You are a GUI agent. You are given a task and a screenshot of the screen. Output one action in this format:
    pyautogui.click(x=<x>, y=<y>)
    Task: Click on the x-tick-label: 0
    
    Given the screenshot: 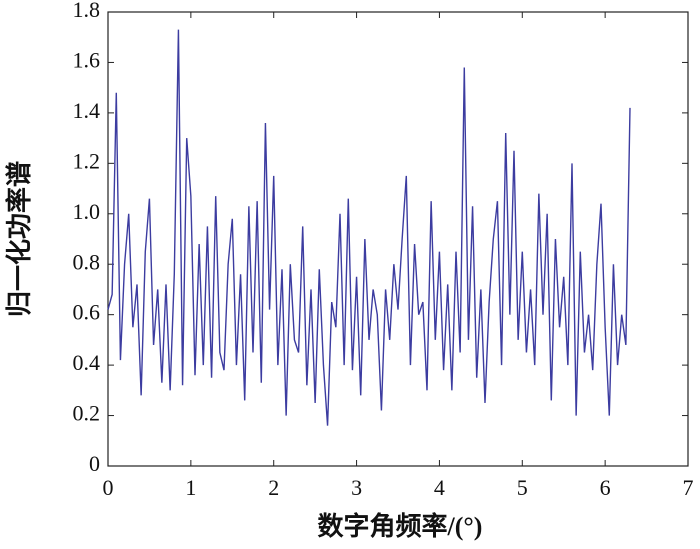 What is the action you would take?
    pyautogui.click(x=108, y=487)
    